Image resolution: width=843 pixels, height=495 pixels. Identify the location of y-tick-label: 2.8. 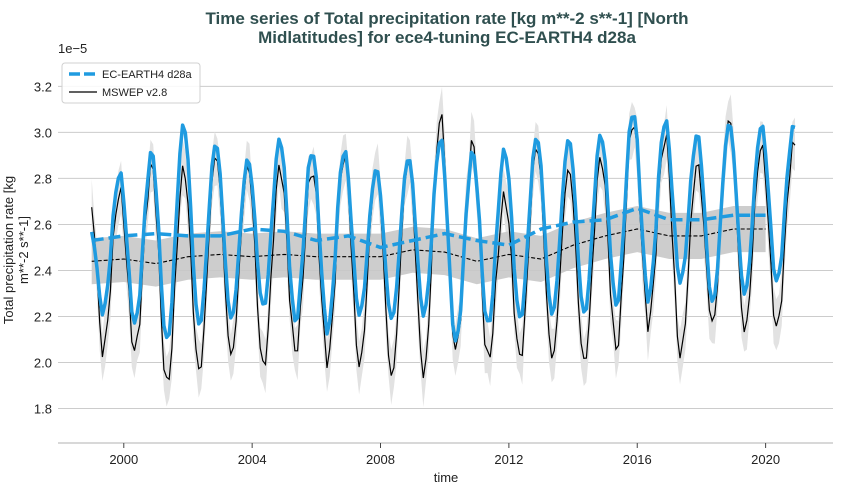
(43, 178).